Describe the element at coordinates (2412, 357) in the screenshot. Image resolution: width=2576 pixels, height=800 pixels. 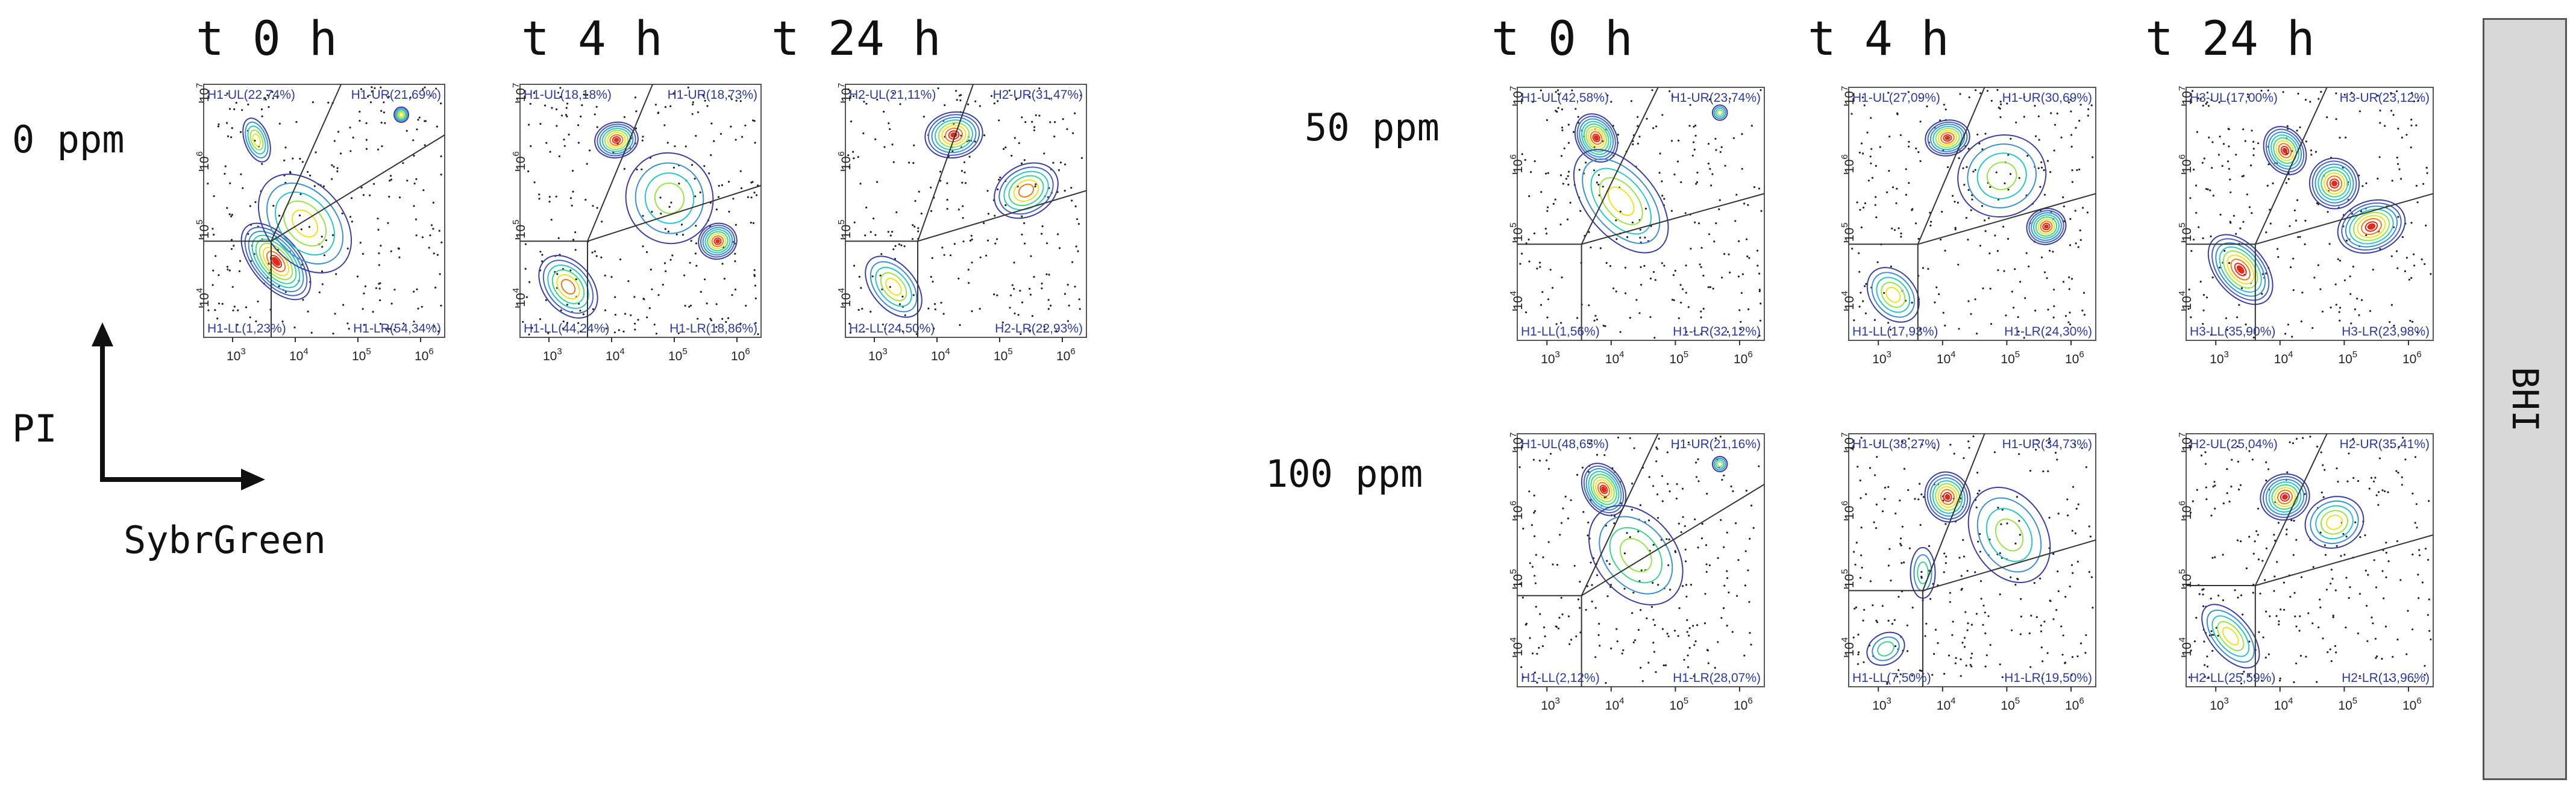
I see `x-tick-label: 10⁶` at that location.